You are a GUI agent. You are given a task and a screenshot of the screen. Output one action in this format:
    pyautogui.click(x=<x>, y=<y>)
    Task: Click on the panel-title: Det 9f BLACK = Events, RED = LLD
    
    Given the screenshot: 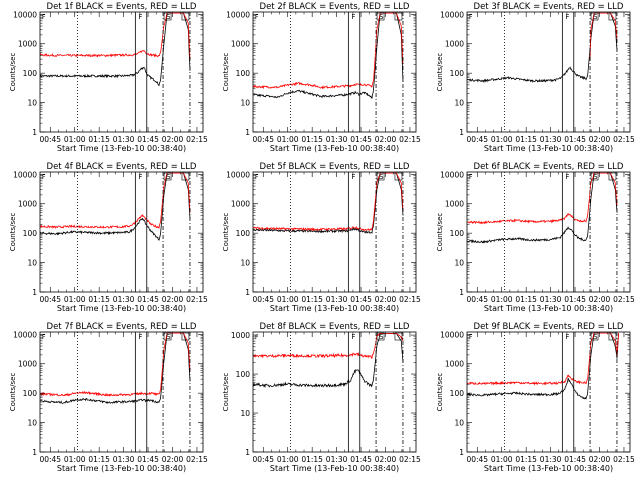 What is the action you would take?
    pyautogui.click(x=549, y=327)
    